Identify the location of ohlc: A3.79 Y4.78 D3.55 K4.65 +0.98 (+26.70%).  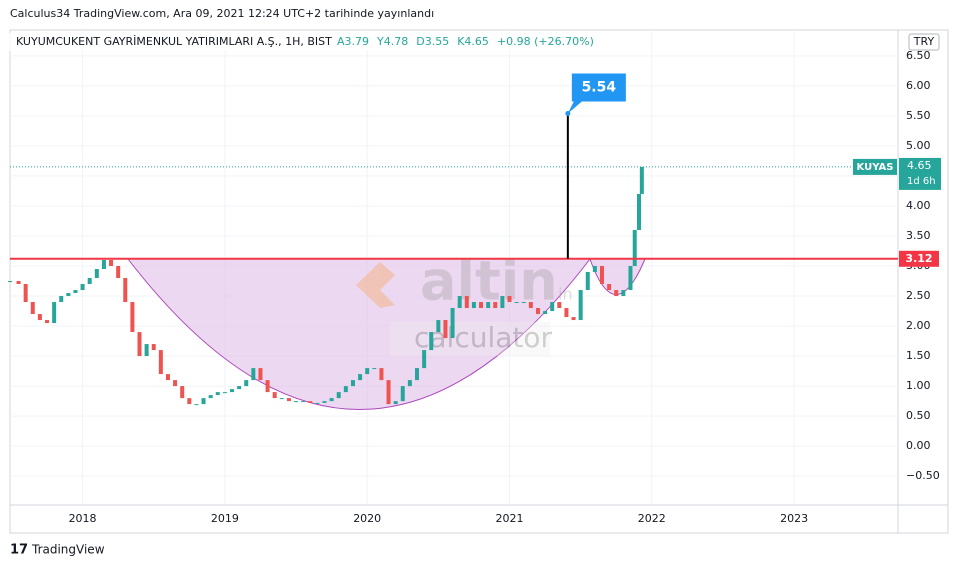
(465, 41).